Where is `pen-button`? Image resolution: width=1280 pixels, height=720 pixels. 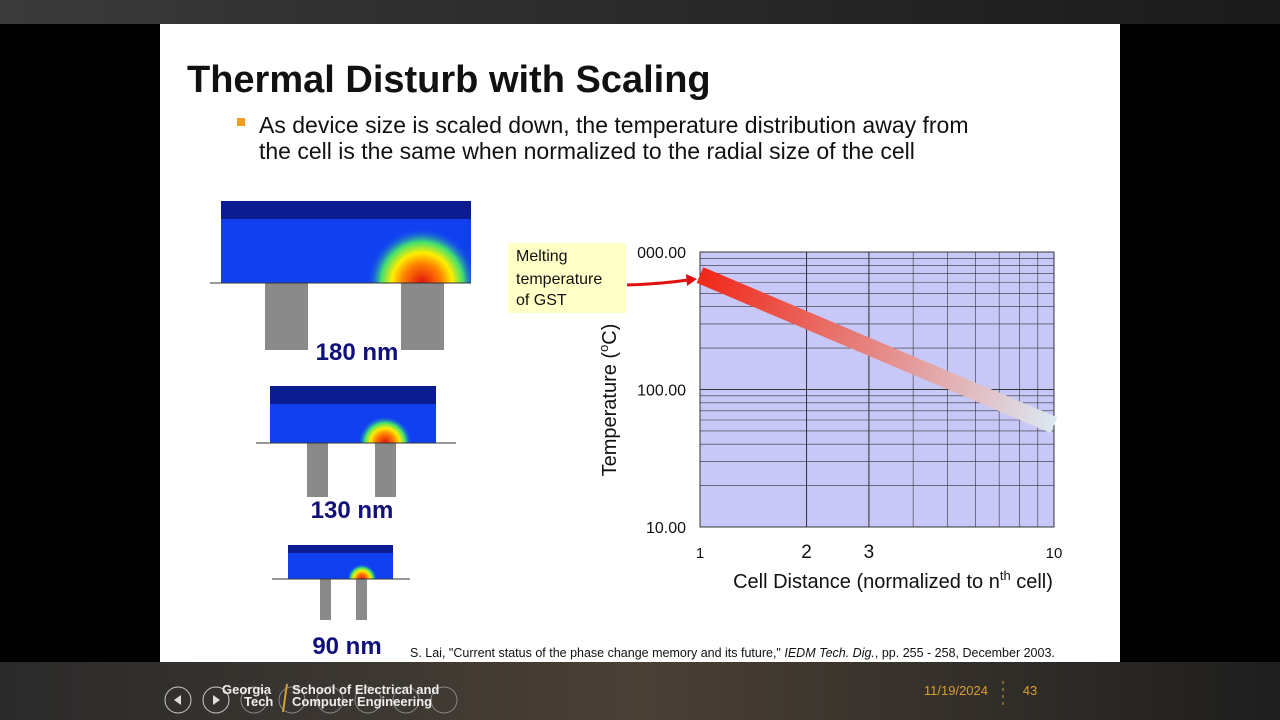
pen-button is located at coordinates (254, 700).